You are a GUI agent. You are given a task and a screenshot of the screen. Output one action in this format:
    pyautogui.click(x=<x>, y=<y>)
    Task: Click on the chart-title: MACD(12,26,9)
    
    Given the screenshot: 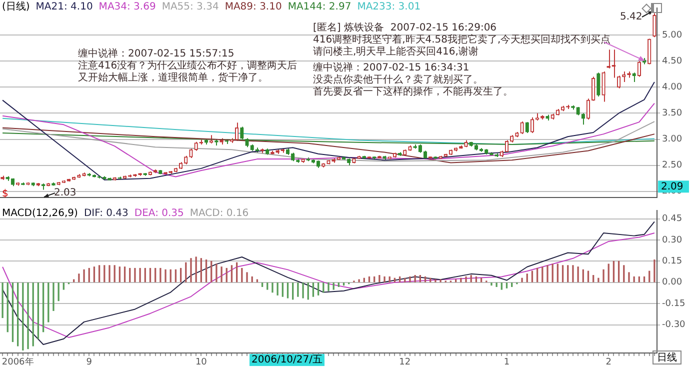 What is the action you would take?
    pyautogui.click(x=40, y=213)
    